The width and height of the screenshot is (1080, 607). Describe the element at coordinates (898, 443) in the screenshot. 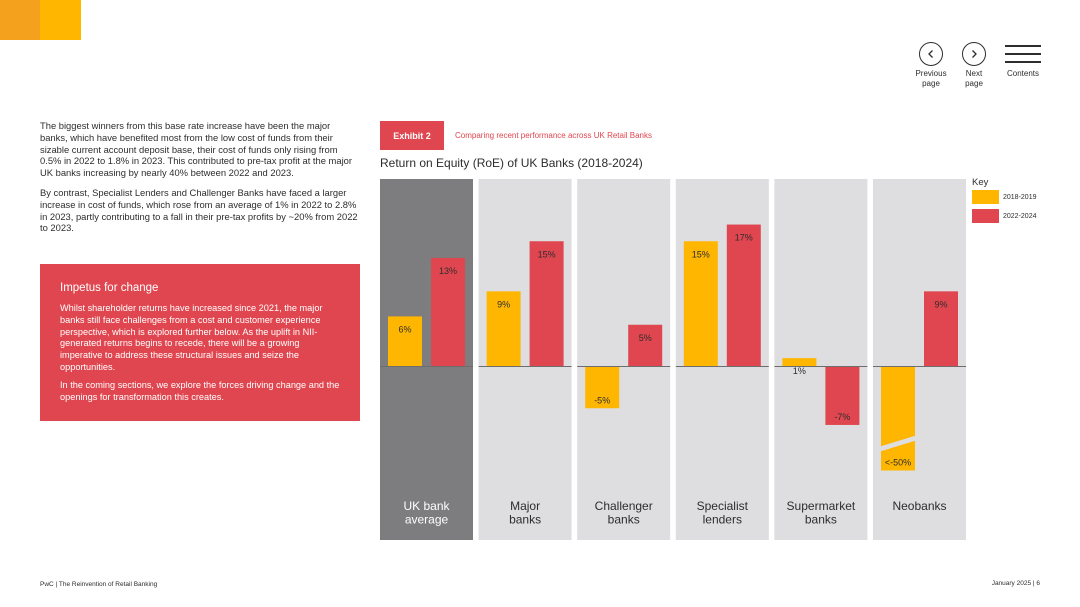

I see `truncation-break` at that location.